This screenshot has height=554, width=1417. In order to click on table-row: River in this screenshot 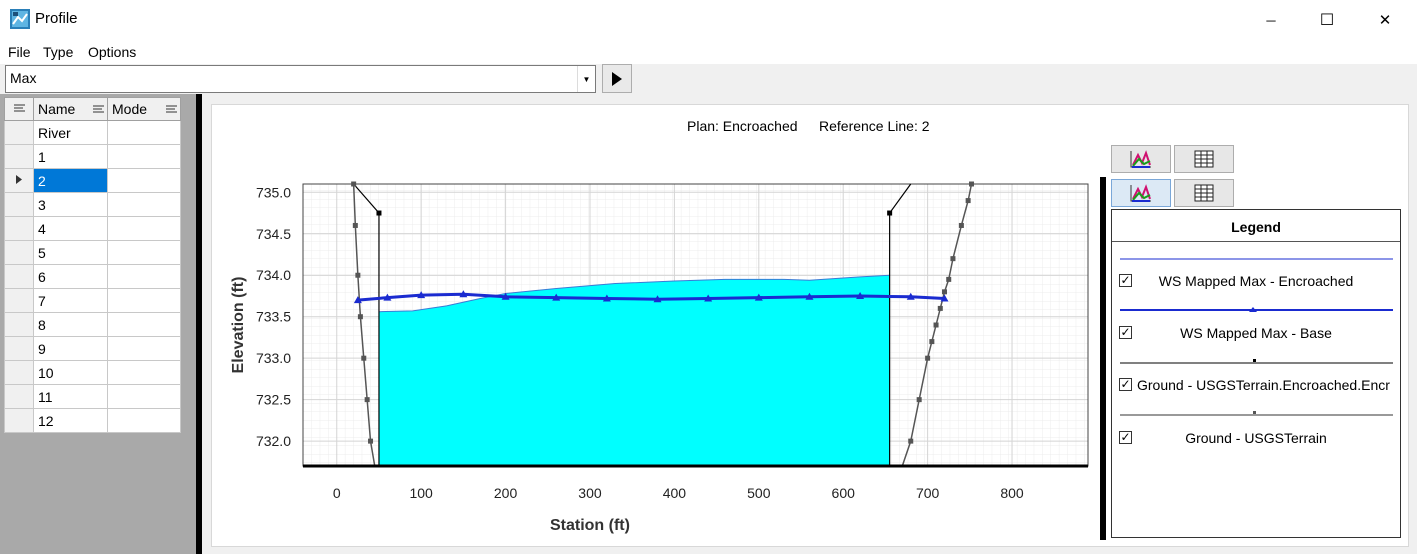, I will do `click(92, 132)`.